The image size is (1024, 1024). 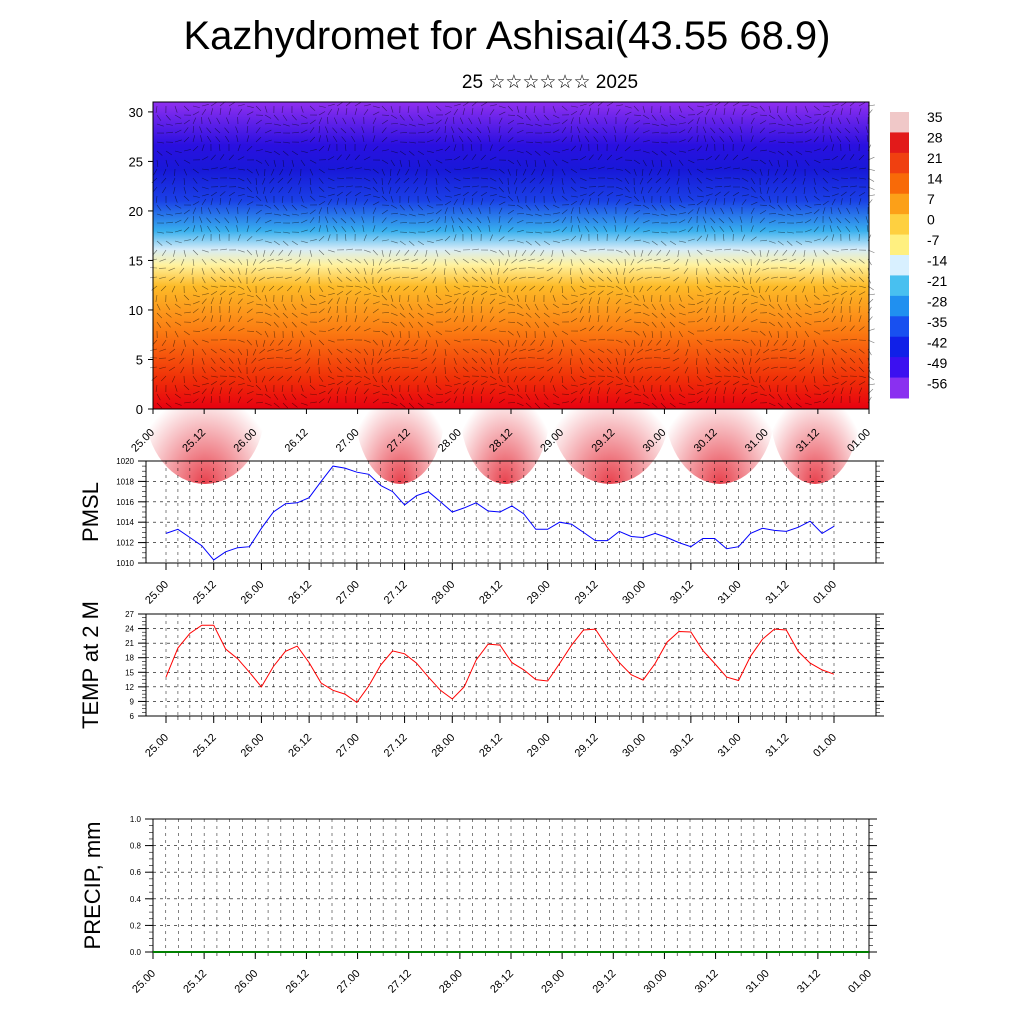 I want to click on panel-frame, so click(x=511, y=665).